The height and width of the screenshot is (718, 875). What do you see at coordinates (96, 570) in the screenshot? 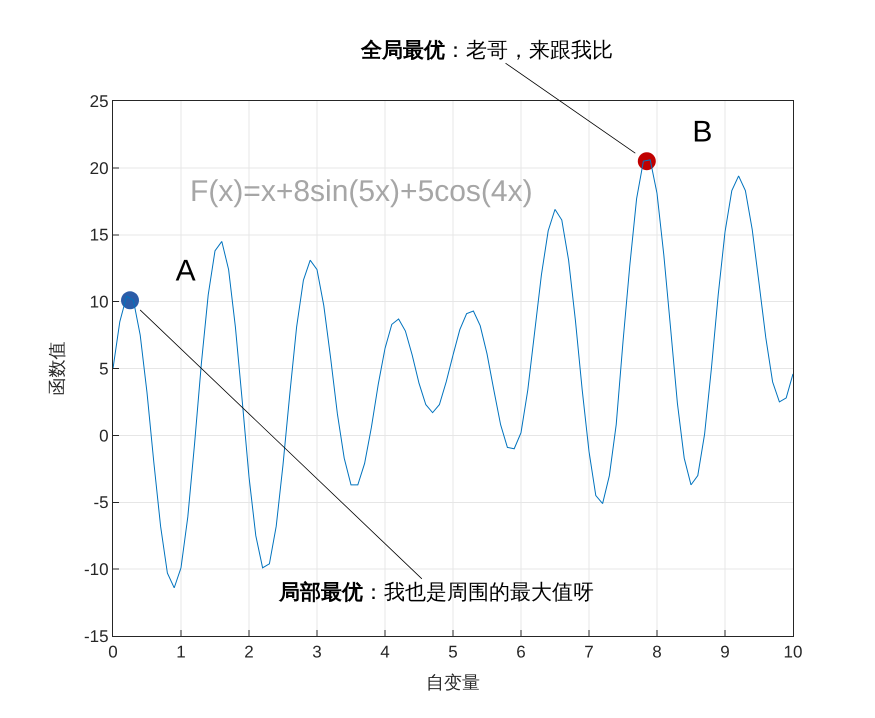
I see `y-tick-label: -10` at bounding box center [96, 570].